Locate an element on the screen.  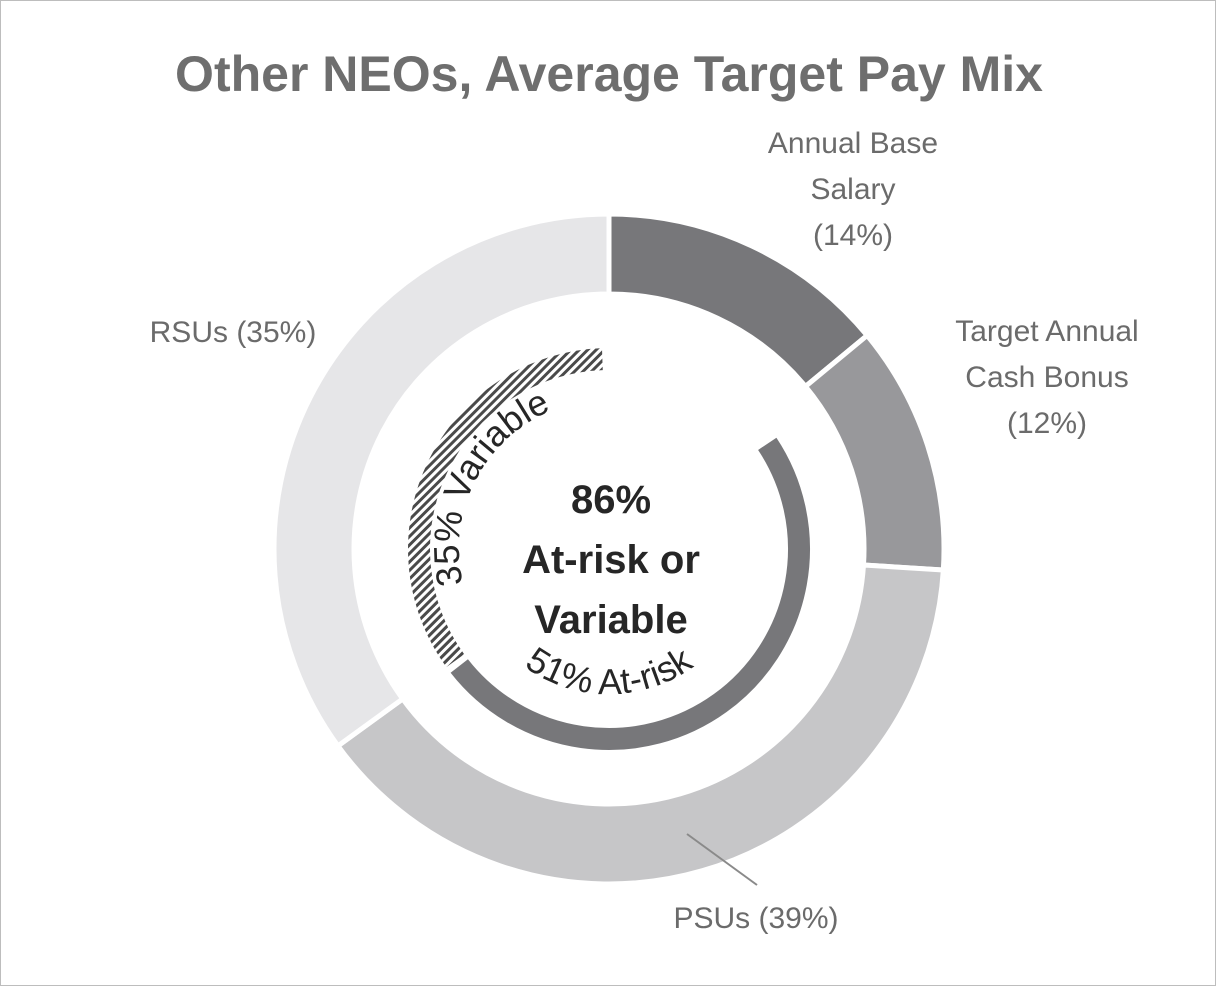
leader-line-psus is located at coordinates (722, 859).